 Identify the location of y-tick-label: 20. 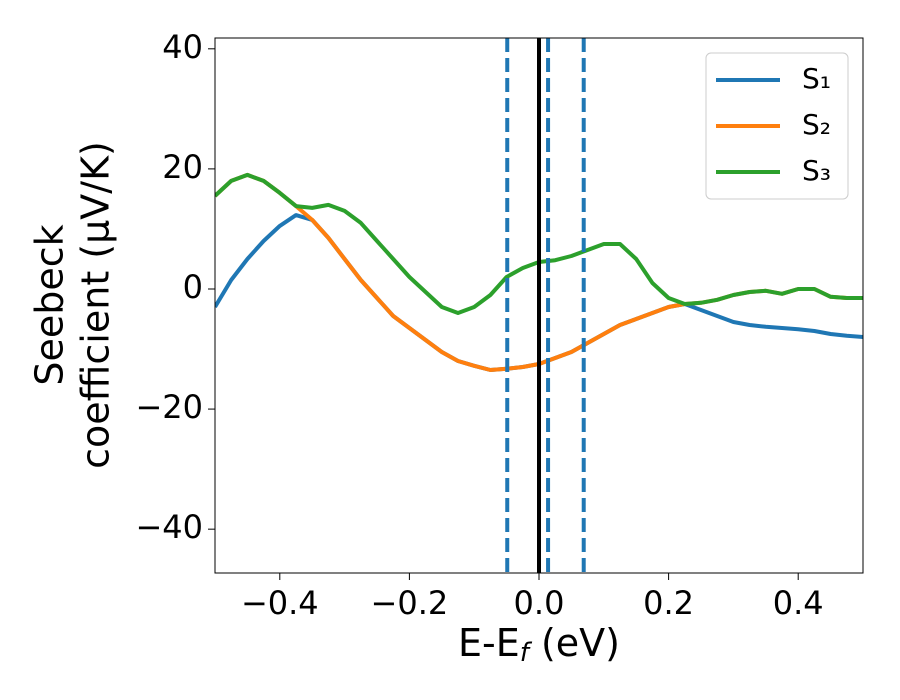
(182, 167).